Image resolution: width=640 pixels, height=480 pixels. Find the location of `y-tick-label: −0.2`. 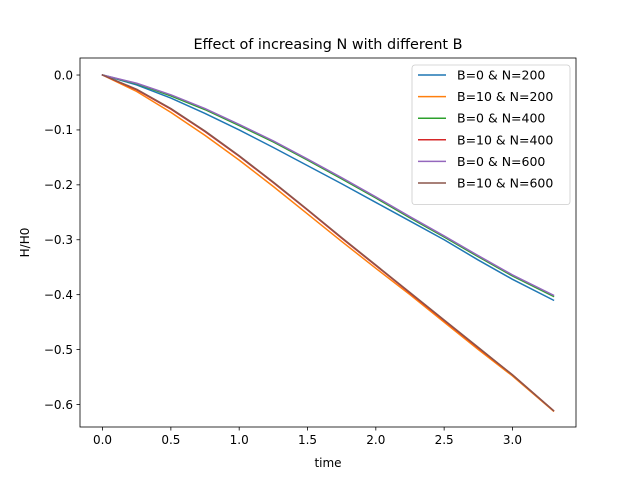

y-tick-label: −0.2 is located at coordinates (58, 185).